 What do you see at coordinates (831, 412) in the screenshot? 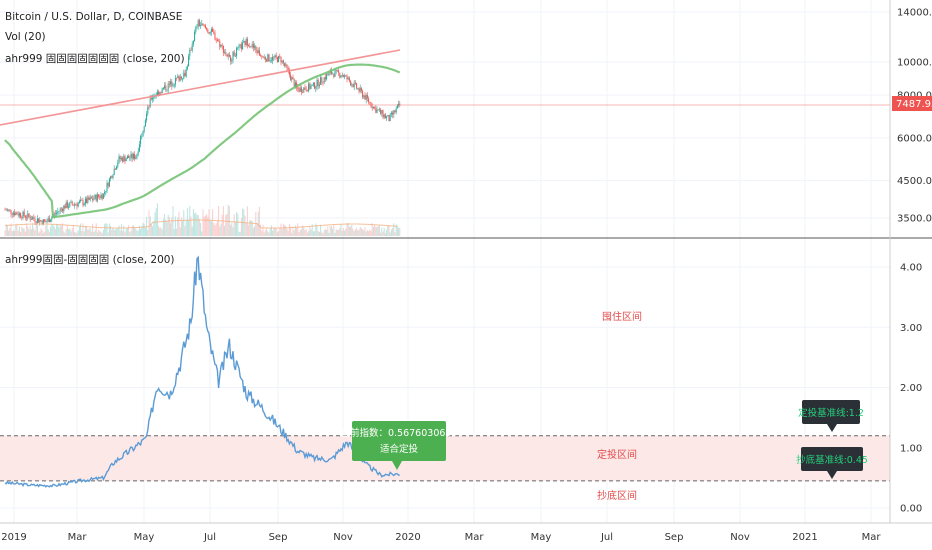
I see `dca-ref-box` at bounding box center [831, 412].